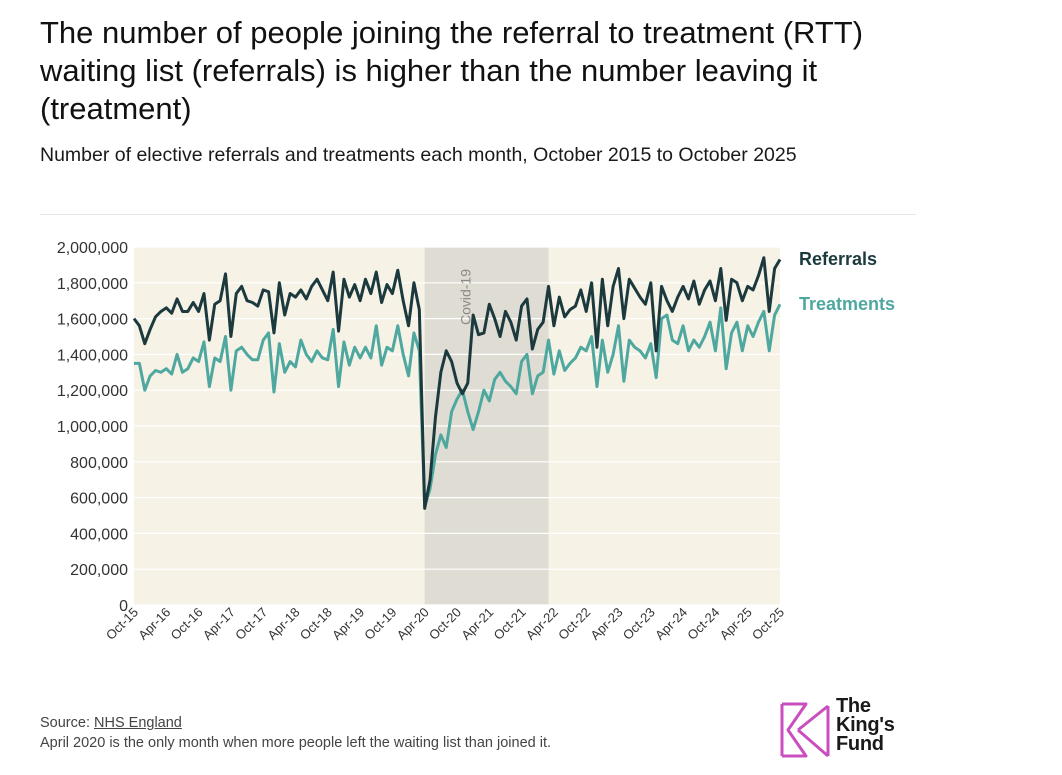  Describe the element at coordinates (768, 624) in the screenshot. I see `x-tick-label: Oct-25` at that location.